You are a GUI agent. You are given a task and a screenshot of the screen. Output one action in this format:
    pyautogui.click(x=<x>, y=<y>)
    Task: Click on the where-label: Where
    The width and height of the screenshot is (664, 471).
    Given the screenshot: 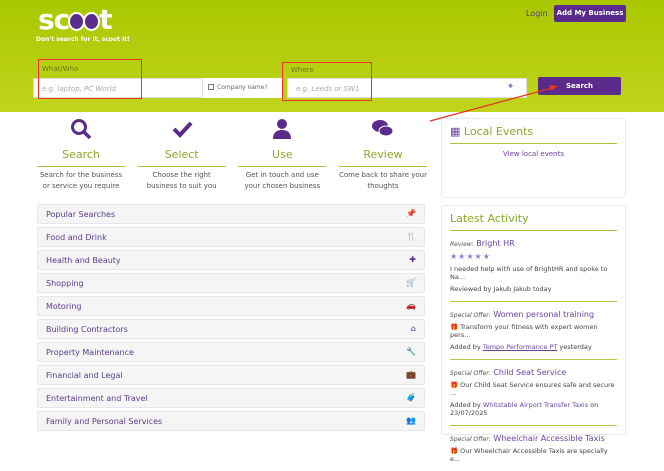 What is the action you would take?
    pyautogui.click(x=302, y=70)
    